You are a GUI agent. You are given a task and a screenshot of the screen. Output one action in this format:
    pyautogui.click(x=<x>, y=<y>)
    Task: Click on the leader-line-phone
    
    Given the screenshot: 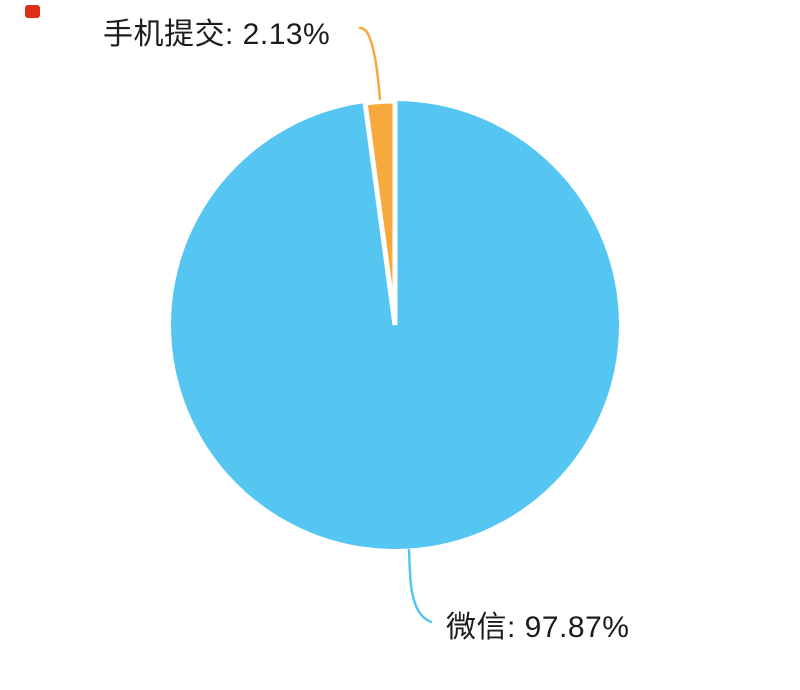 What is the action you would take?
    pyautogui.click(x=370, y=63)
    